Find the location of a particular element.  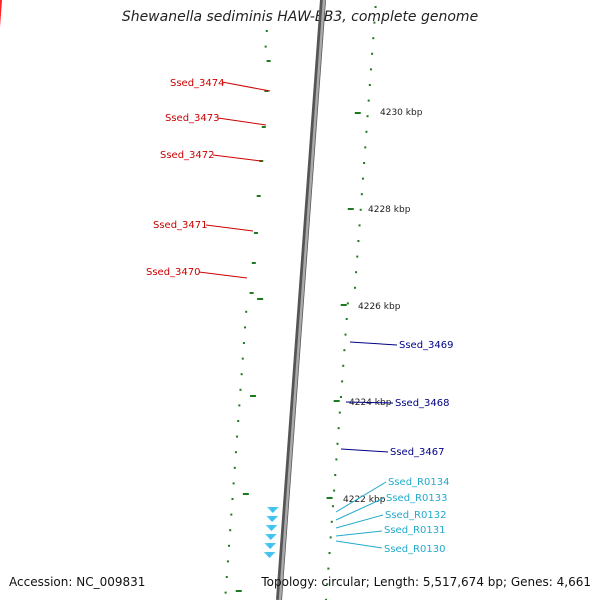

gene-label-ssed-r0133: Ssed_R0133 is located at coordinates (416, 498).